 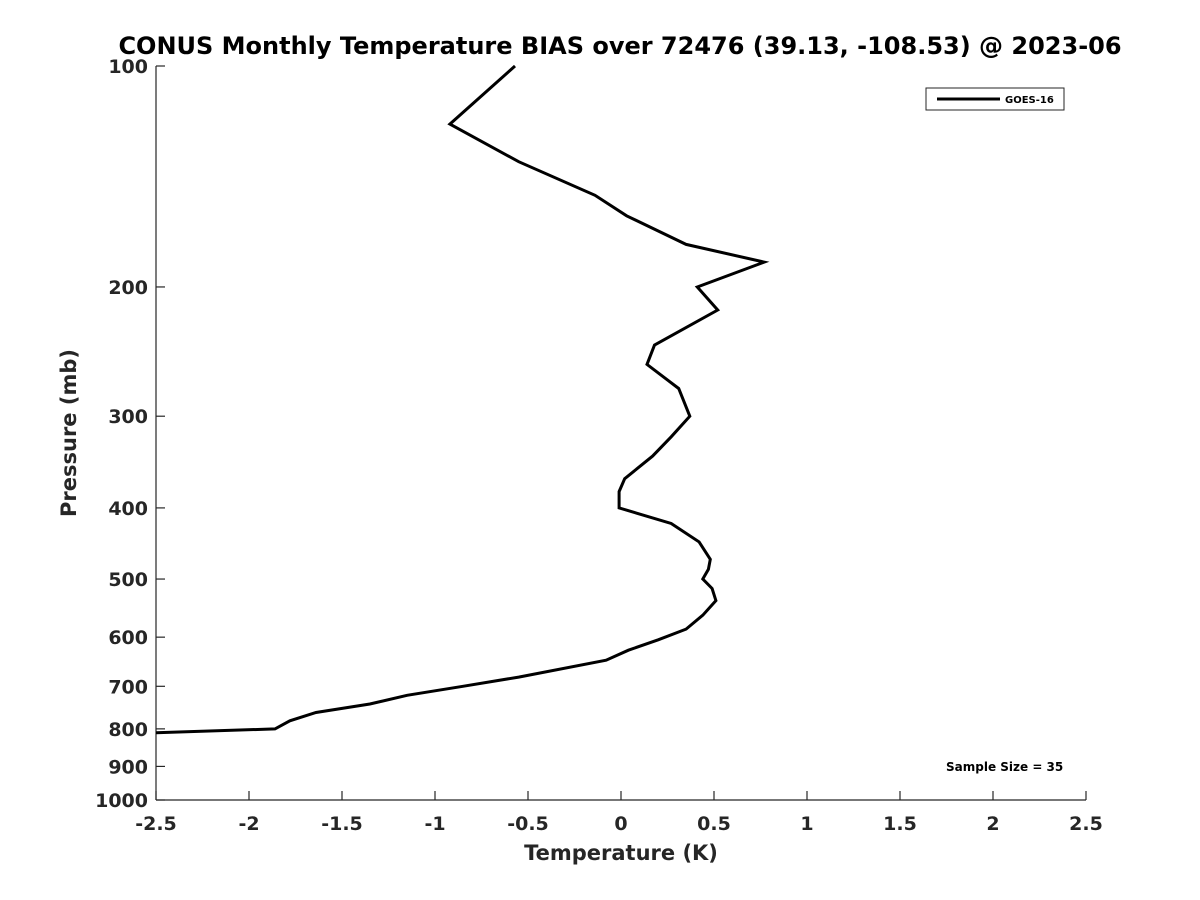 What do you see at coordinates (342, 824) in the screenshot?
I see `x-tick-label: -1.5` at bounding box center [342, 824].